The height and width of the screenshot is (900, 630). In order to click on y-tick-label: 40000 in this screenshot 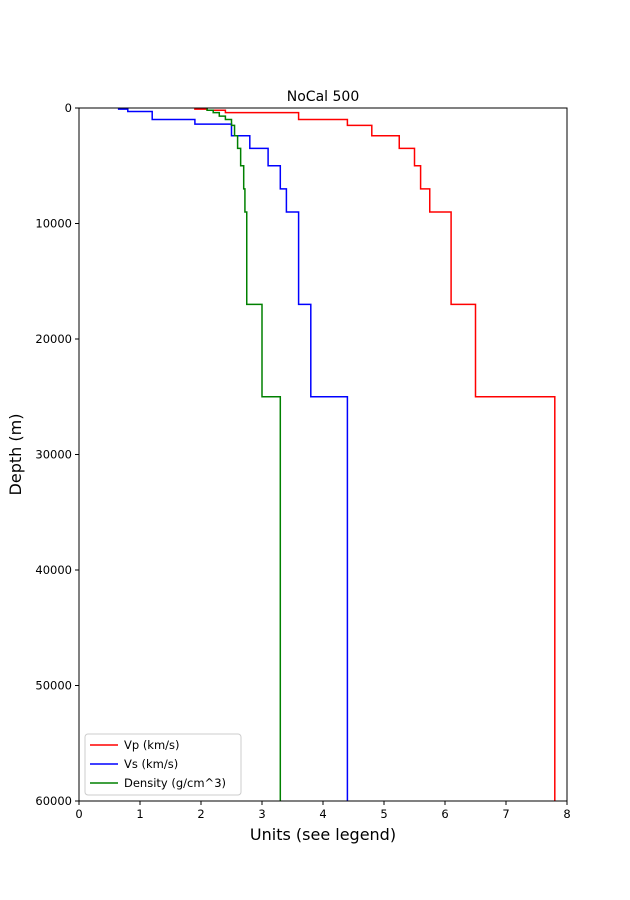, I will do `click(53, 570)`.